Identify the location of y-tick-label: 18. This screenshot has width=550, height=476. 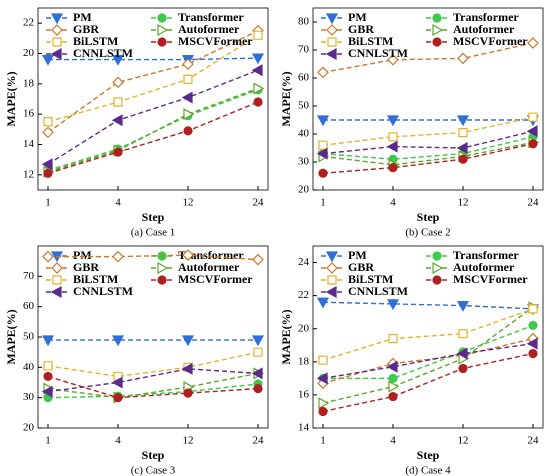
(29, 83).